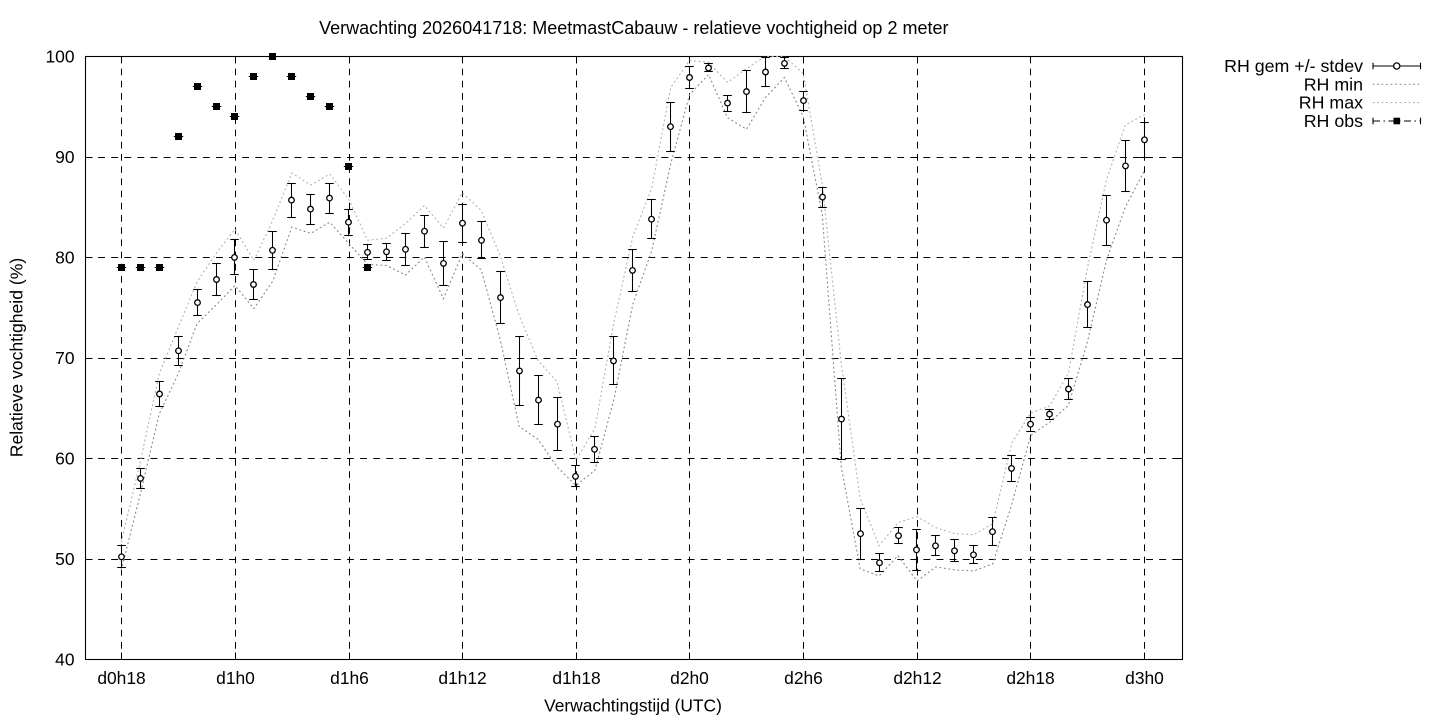 This screenshot has height=725, width=1440. Describe the element at coordinates (349, 678) in the screenshot. I see `svg-text: d1h6` at that location.